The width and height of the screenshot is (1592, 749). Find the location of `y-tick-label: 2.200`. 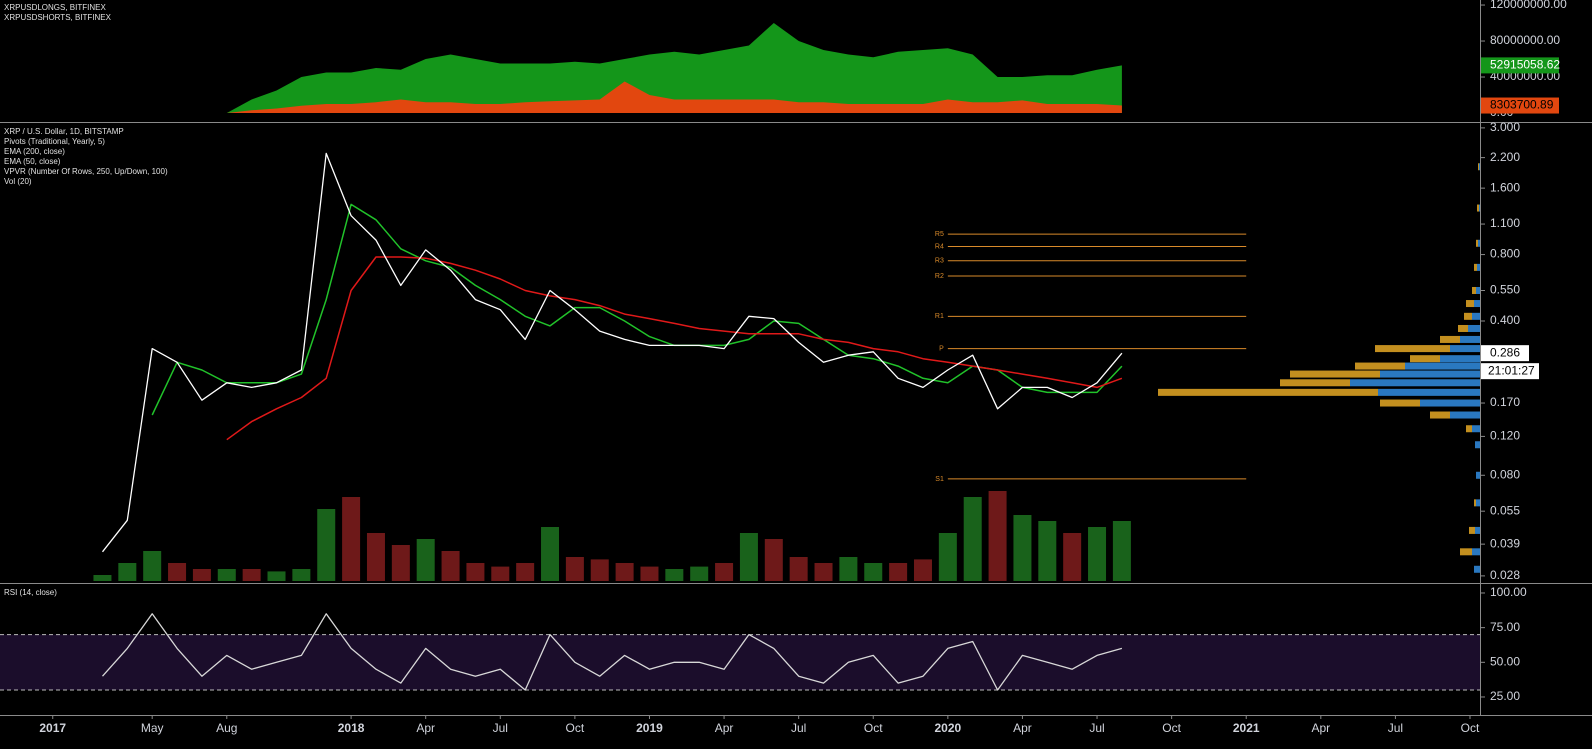

y-tick-label: 2.200 is located at coordinates (1505, 157).